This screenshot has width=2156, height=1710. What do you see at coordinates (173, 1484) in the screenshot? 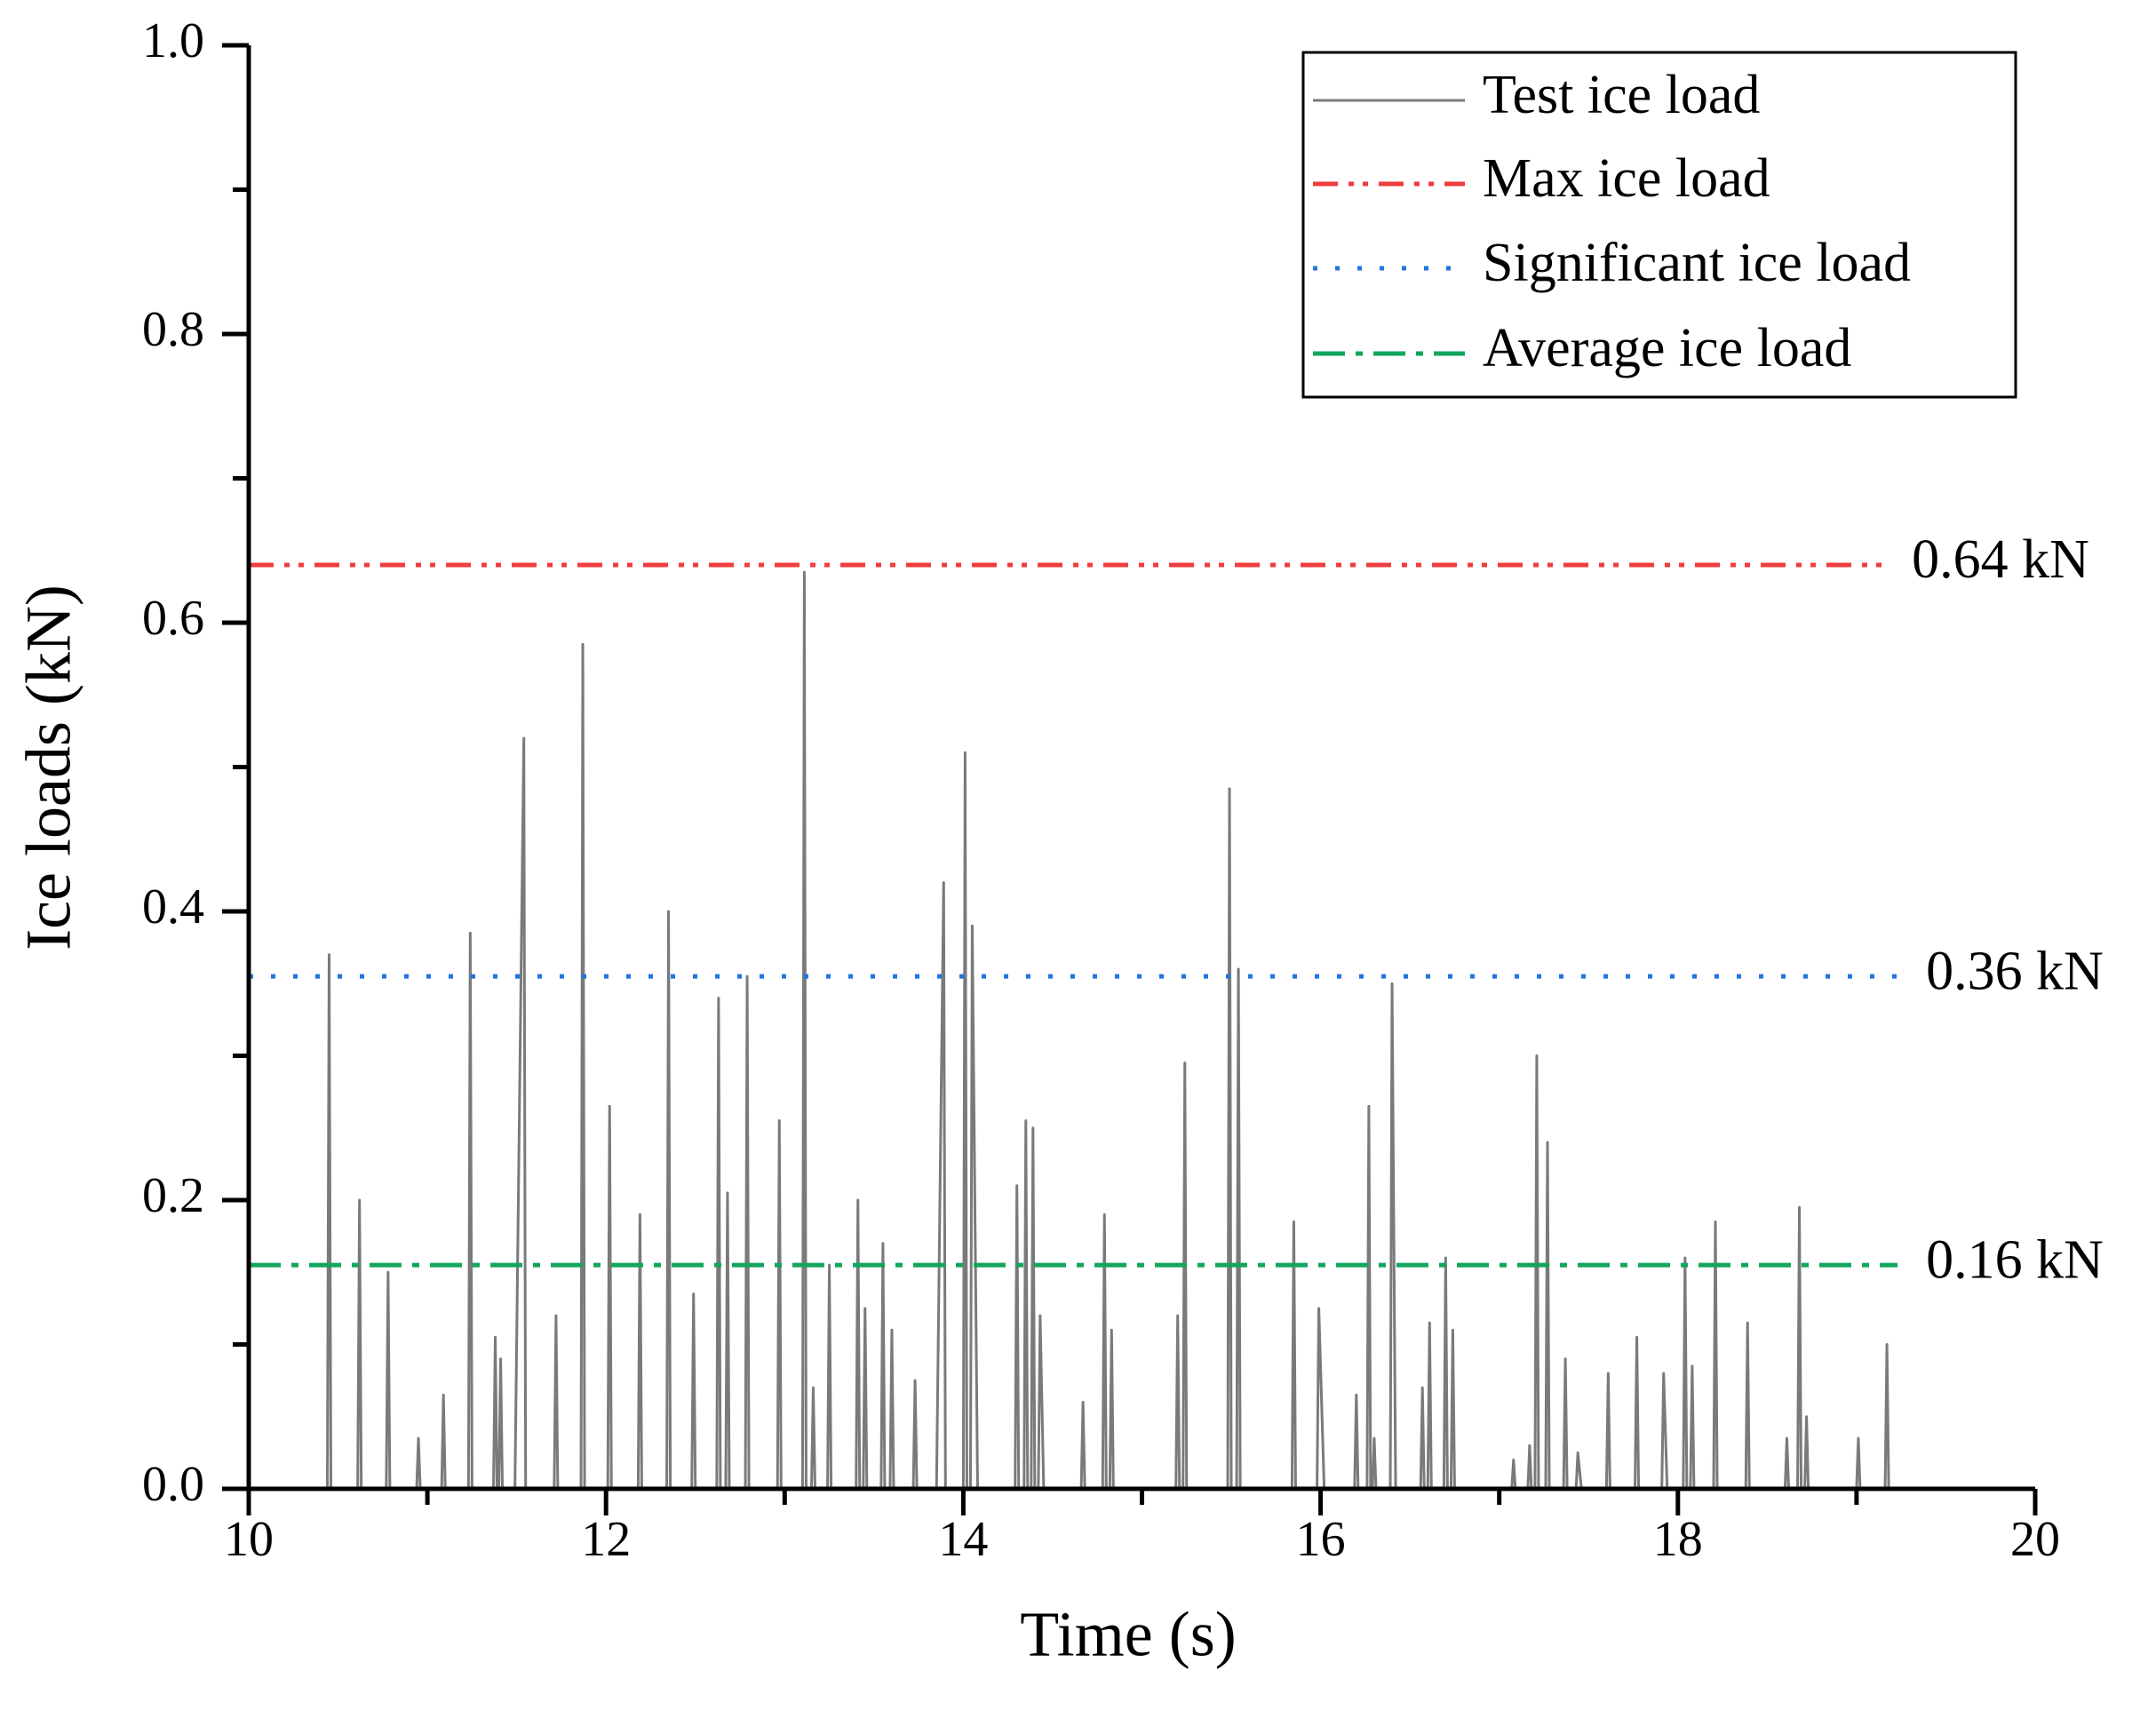
I see `y-tick-label: 0.0` at bounding box center [173, 1484].